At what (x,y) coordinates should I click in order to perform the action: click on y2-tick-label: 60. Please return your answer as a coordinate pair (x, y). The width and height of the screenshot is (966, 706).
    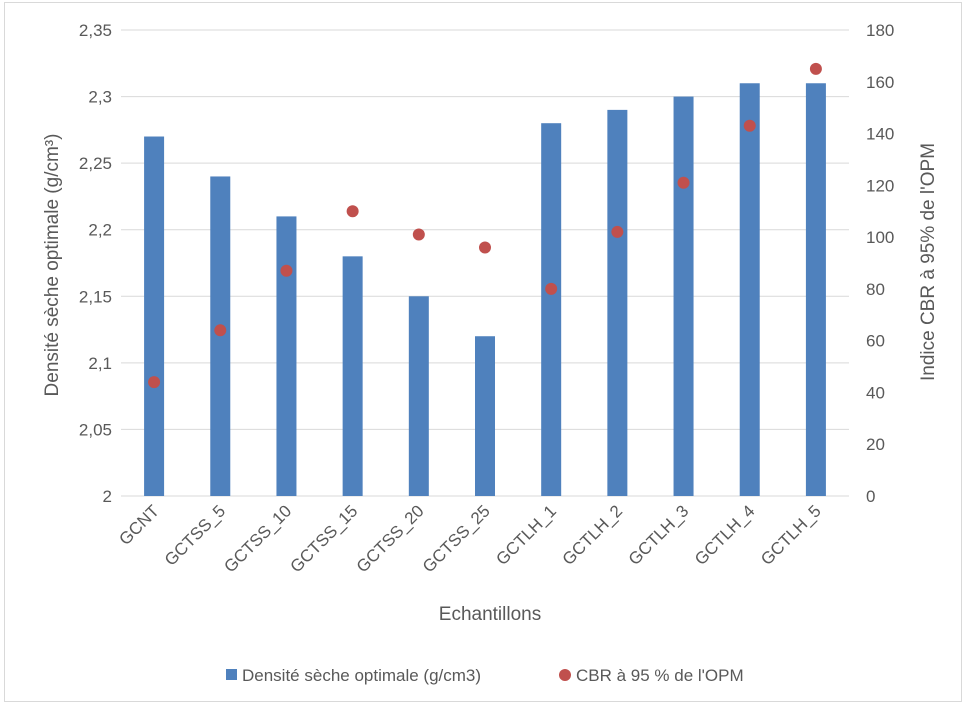
    Looking at the image, I should click on (875, 341).